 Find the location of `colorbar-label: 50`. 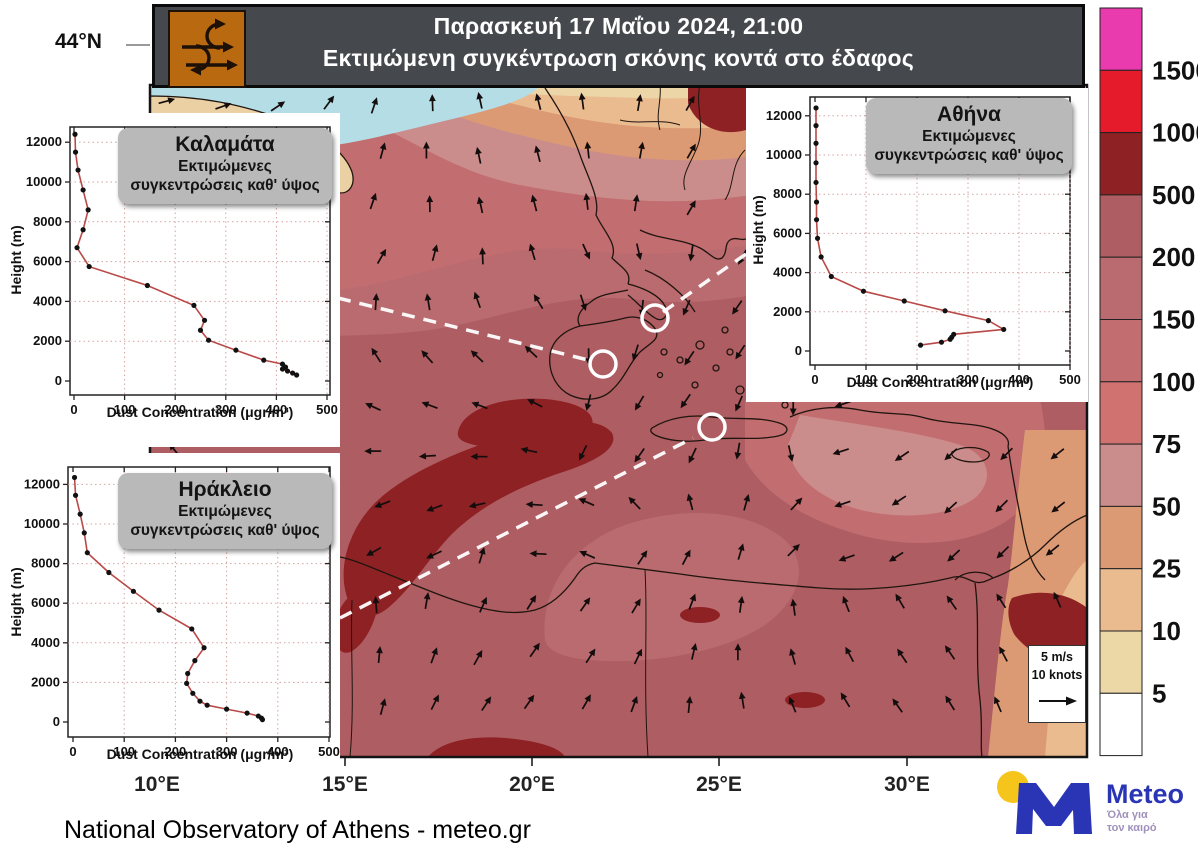

colorbar-label: 50 is located at coordinates (1166, 506).